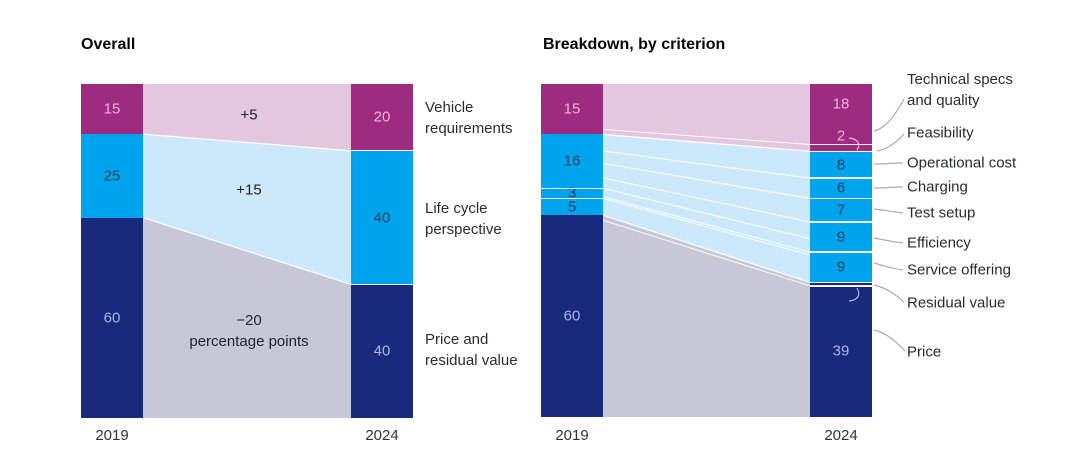 The image size is (1080, 459). What do you see at coordinates (634, 44) in the screenshot?
I see `panel-title-breakdown: Breakdown, by criterion` at bounding box center [634, 44].